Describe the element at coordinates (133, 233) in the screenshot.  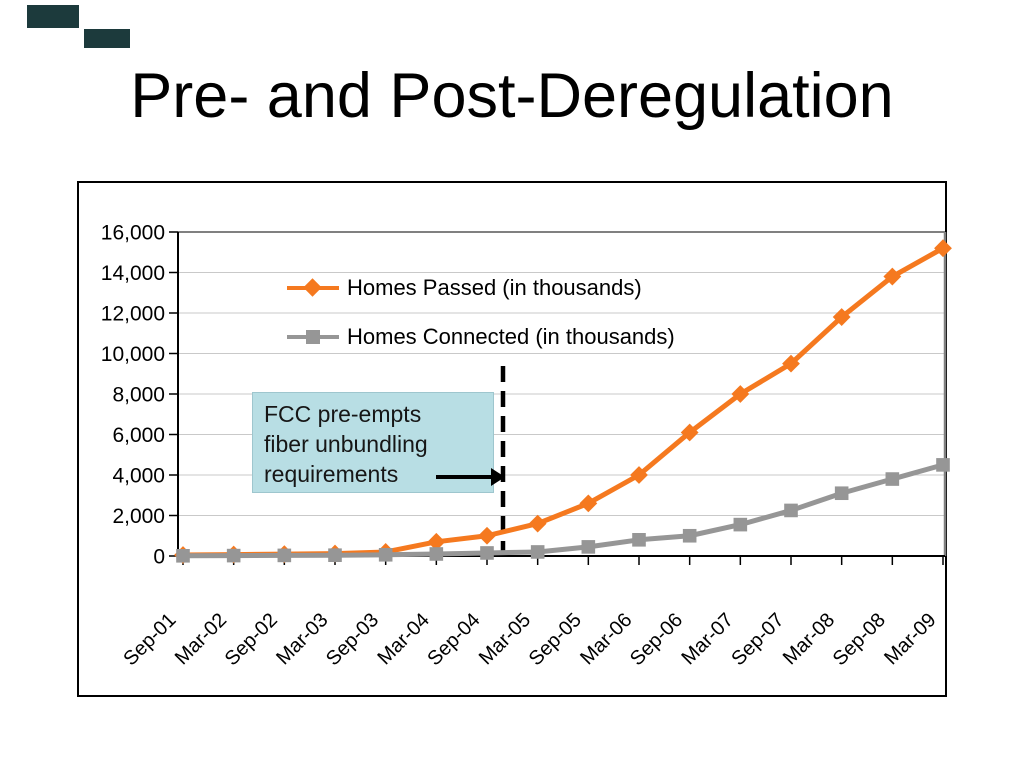
I see `y-tick-label: 16,000` at that location.